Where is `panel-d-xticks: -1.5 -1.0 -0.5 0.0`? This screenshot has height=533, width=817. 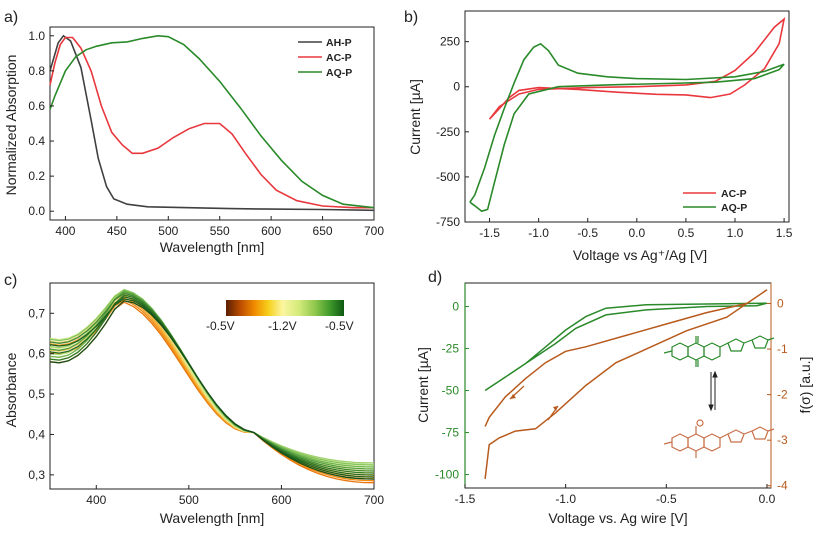 panel-d-xticks: -1.5 -1.0 -0.5 0.0 is located at coordinates (615, 495).